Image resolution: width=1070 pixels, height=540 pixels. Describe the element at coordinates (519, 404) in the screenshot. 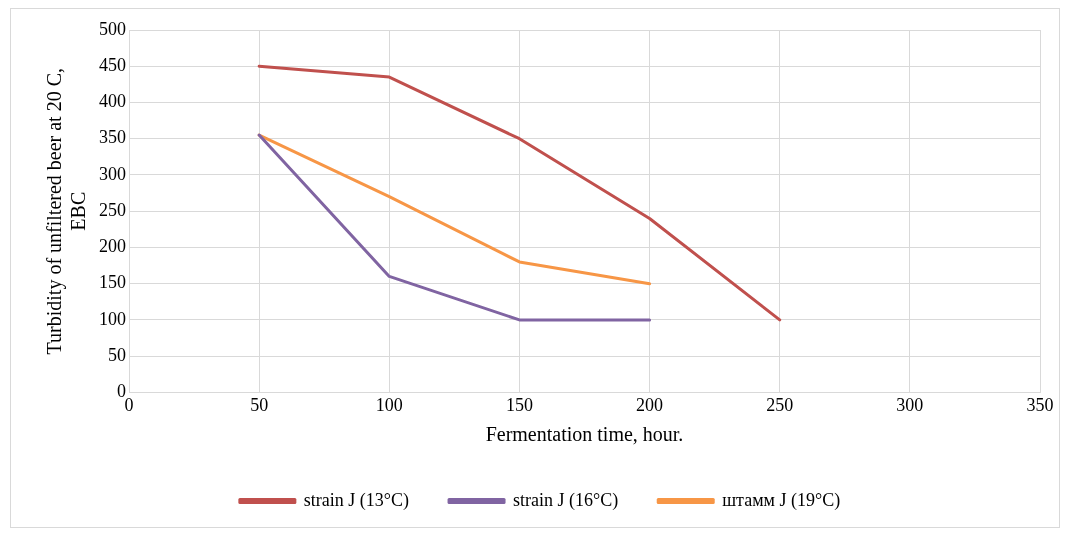

I see `x-tick-label: 150` at that location.